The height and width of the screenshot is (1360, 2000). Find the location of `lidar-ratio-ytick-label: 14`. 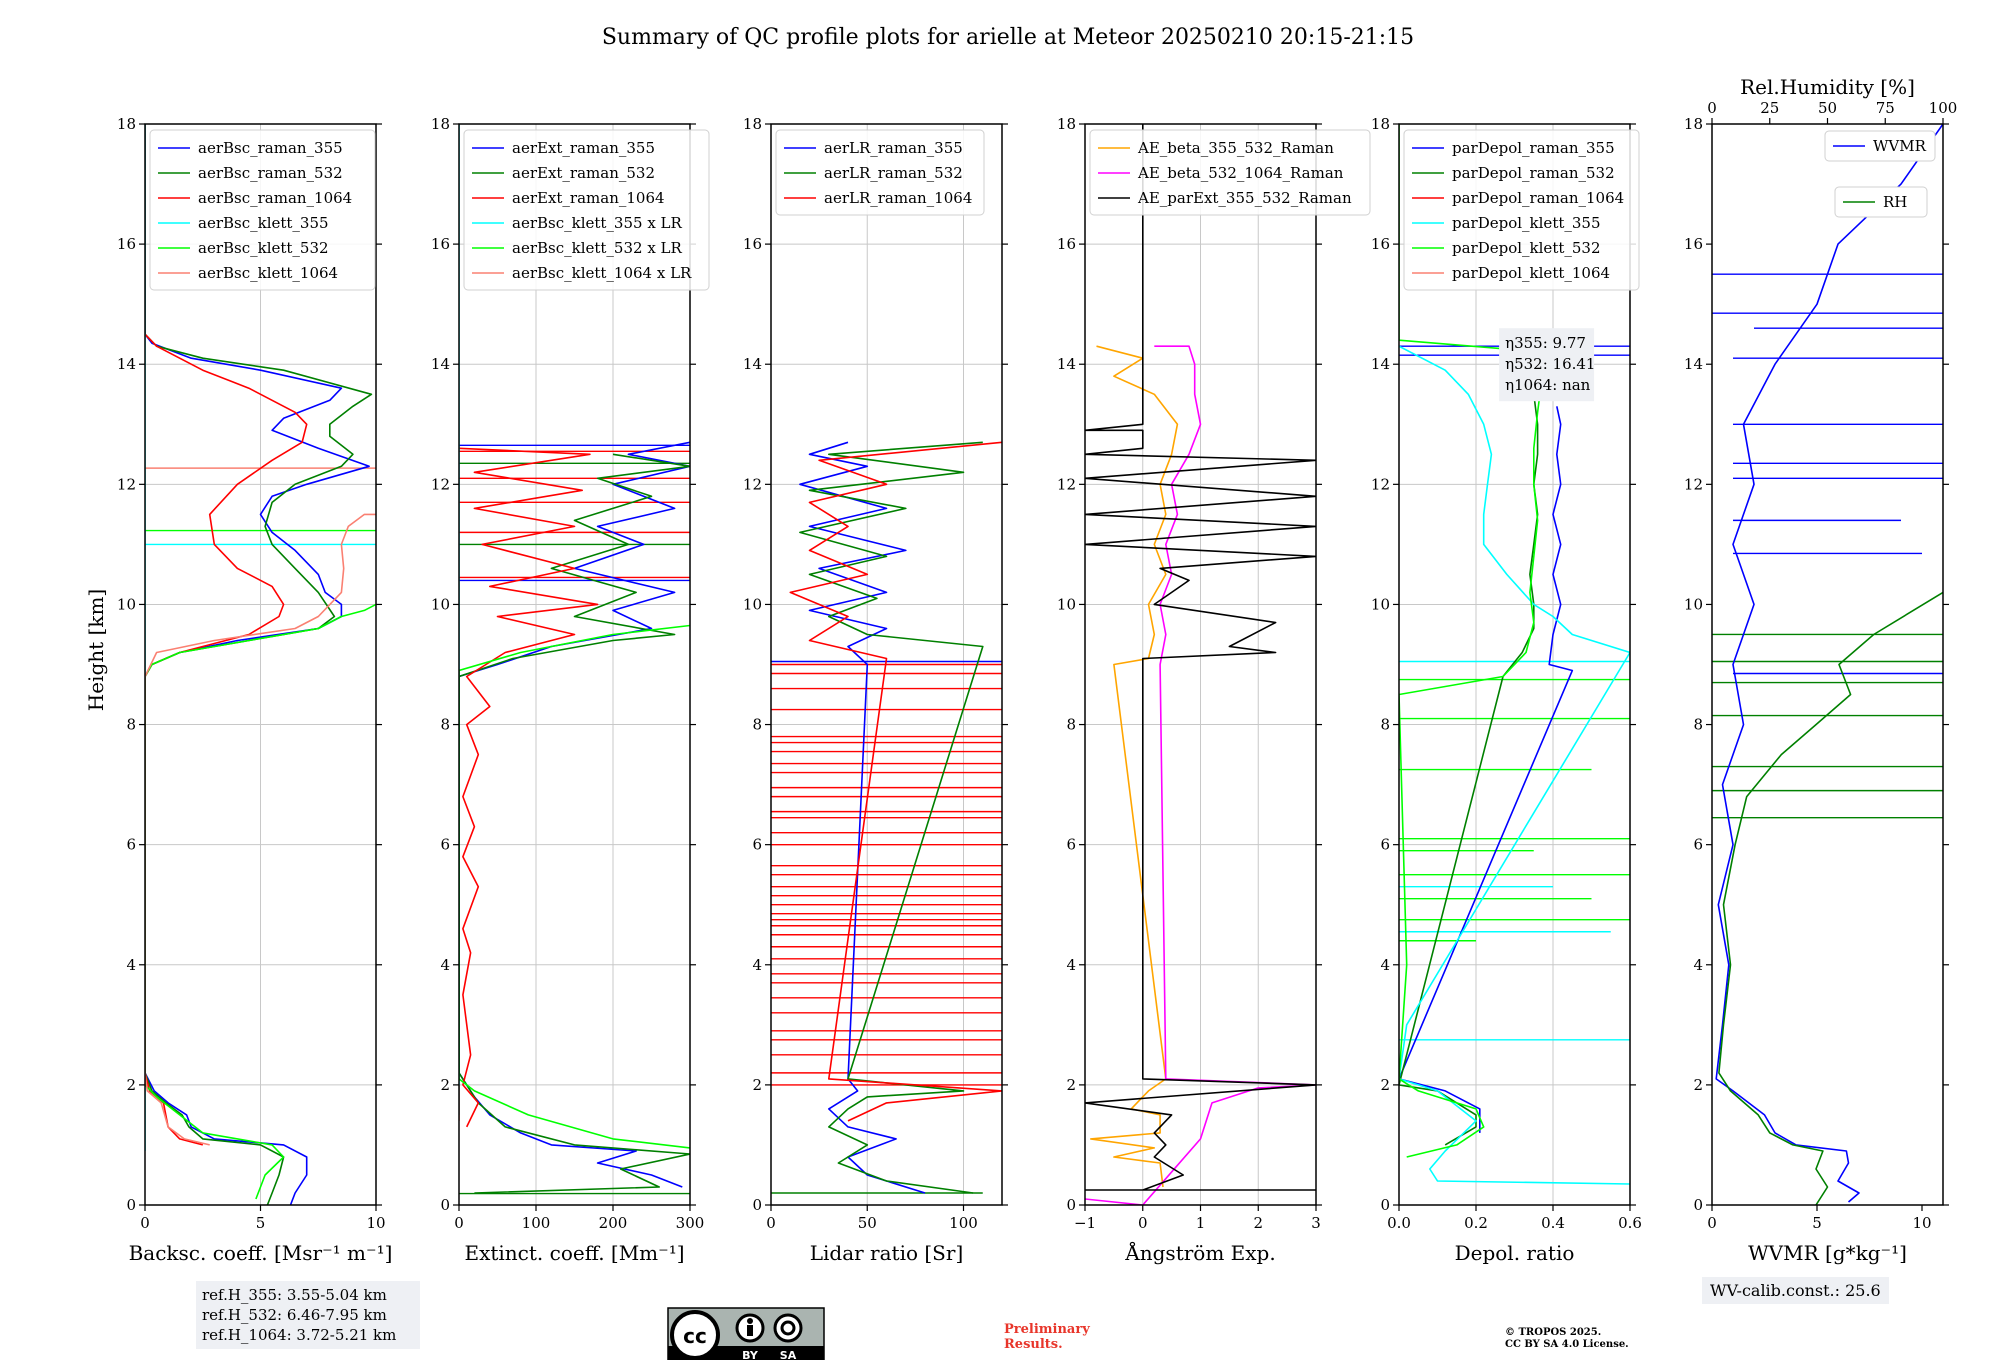

lidar-ratio-ytick-label: 14 is located at coordinates (752, 364).